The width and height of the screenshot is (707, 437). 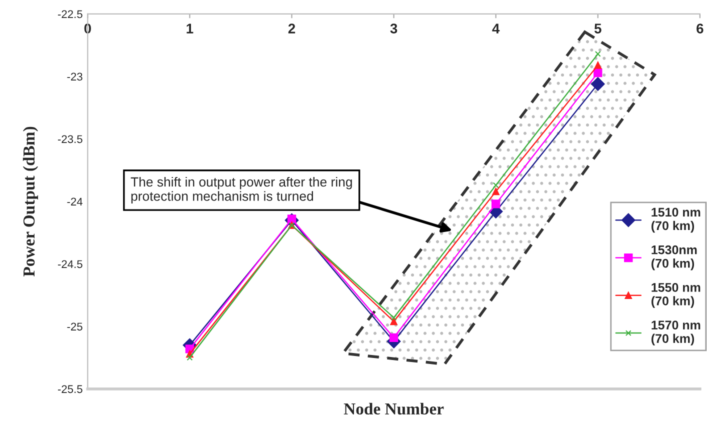 I want to click on x-tick-label: 1, so click(x=190, y=29).